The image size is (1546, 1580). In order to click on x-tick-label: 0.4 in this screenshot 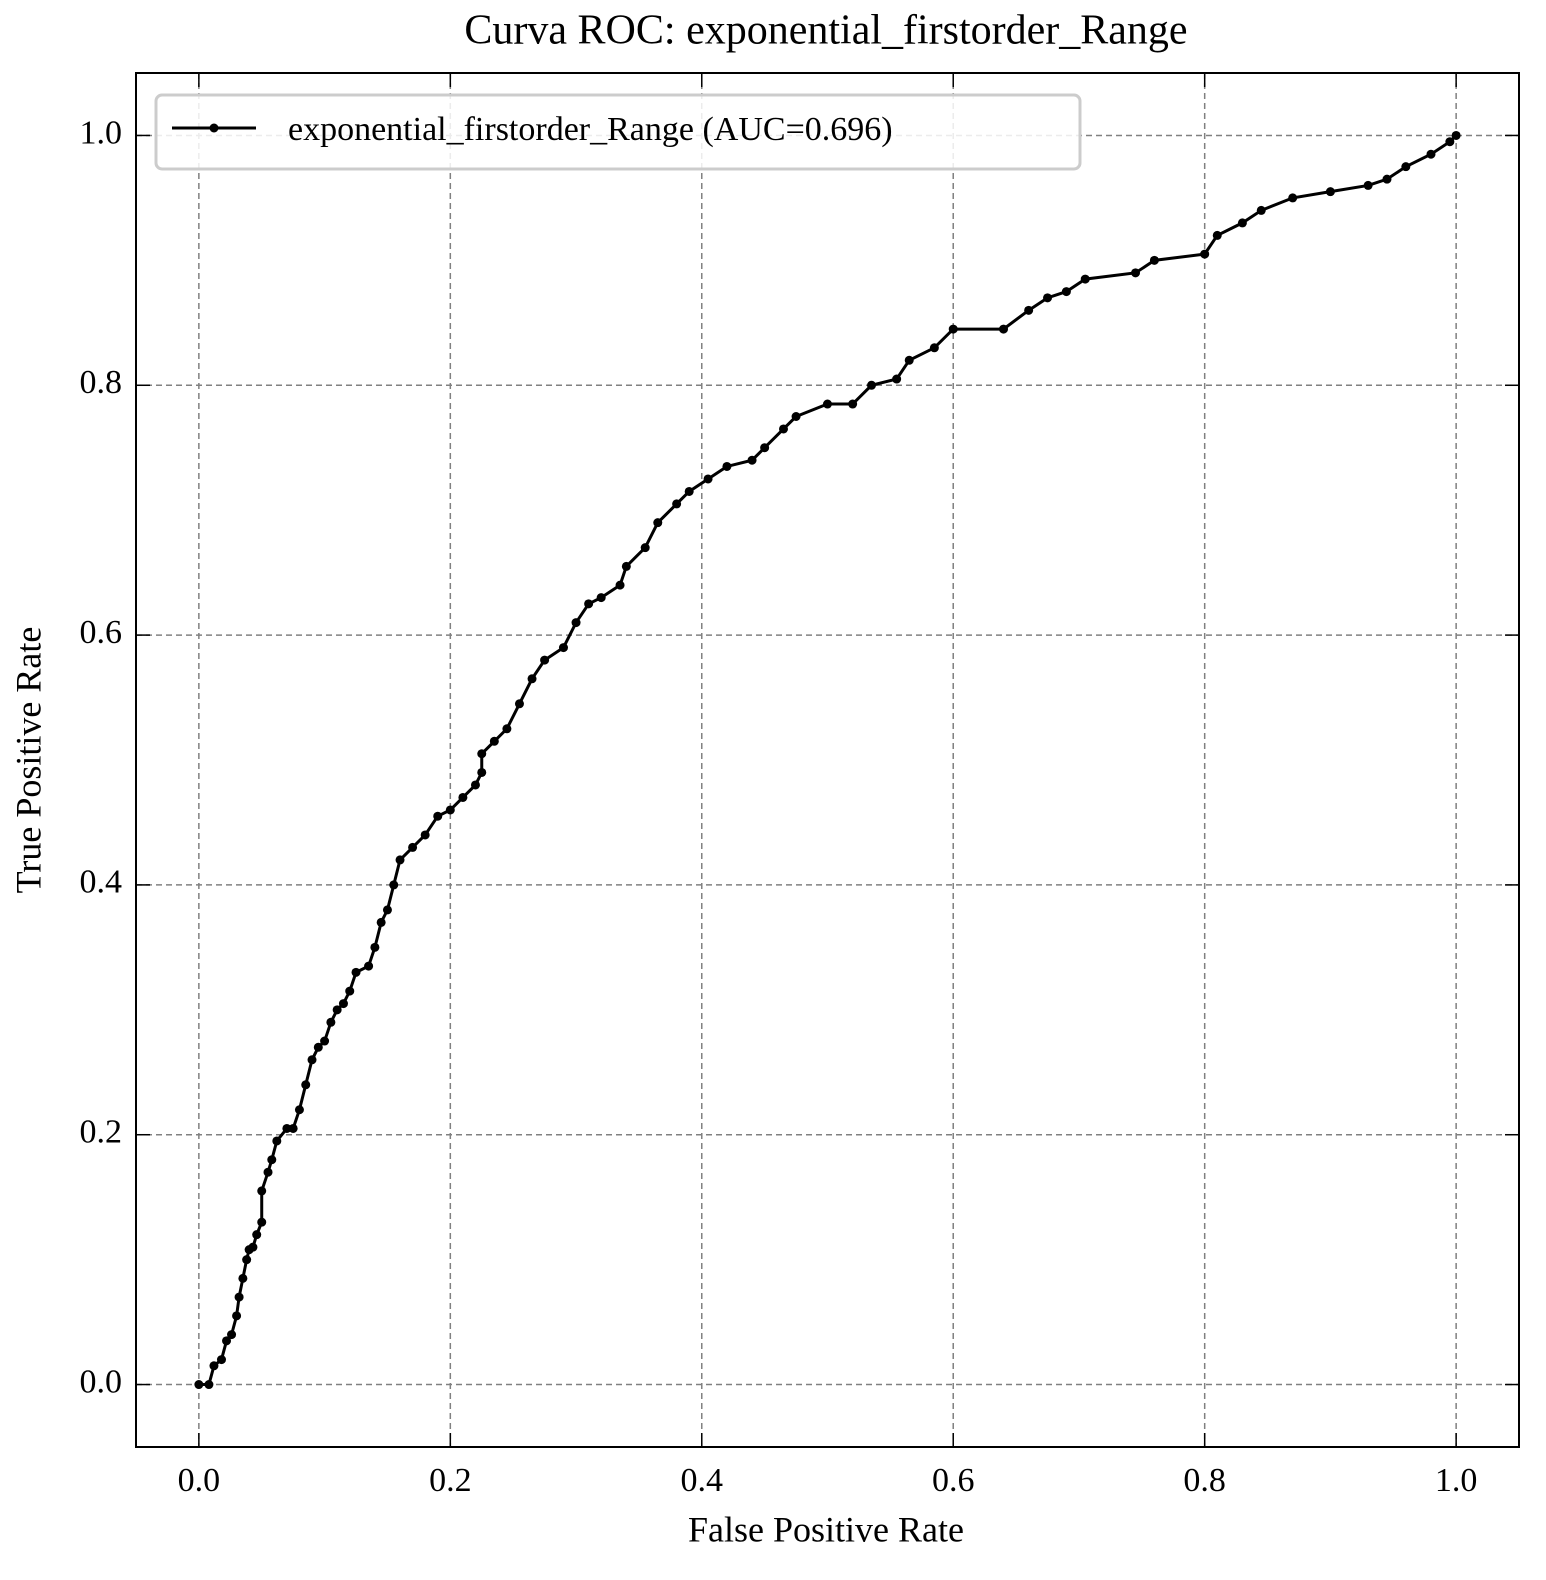, I will do `click(702, 1480)`.